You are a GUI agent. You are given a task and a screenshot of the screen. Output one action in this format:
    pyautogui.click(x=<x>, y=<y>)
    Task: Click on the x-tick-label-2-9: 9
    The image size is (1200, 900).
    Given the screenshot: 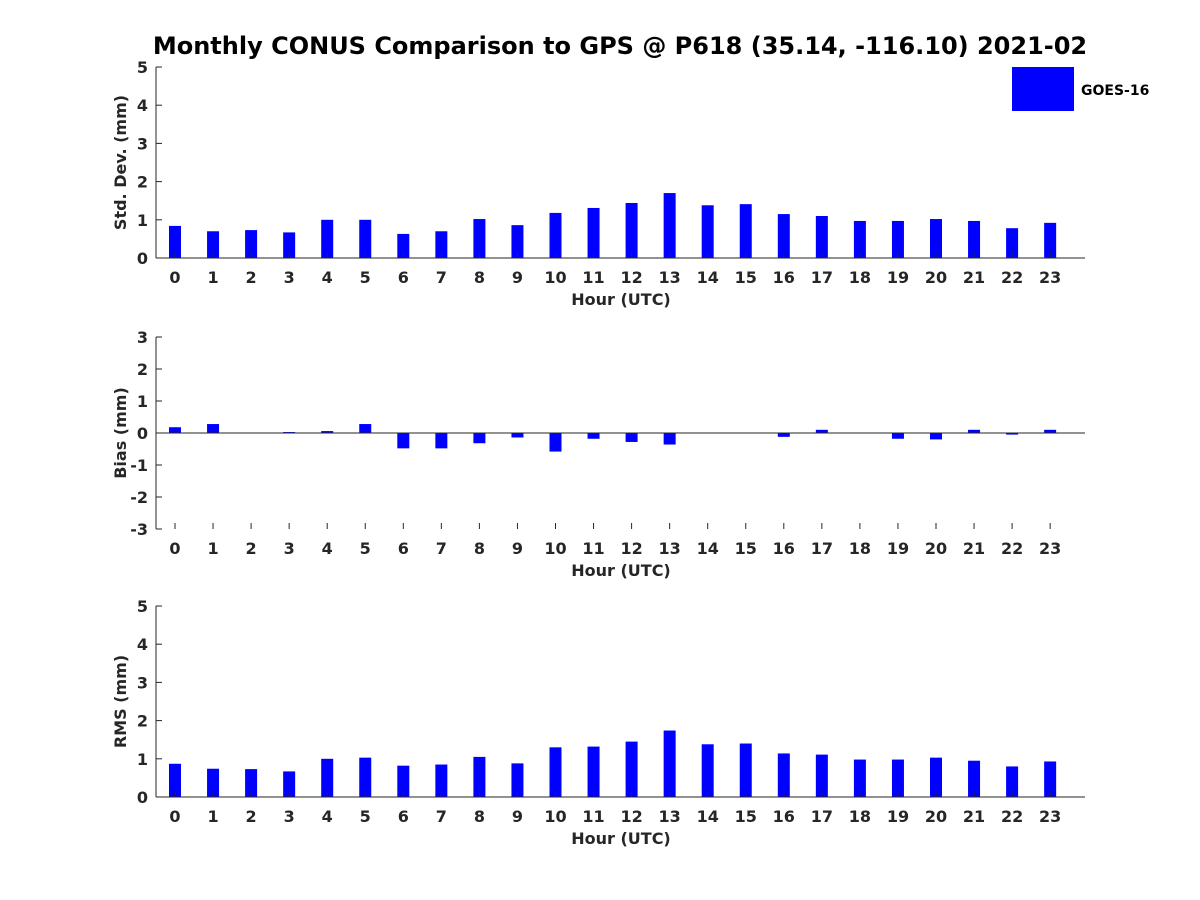 What is the action you would take?
    pyautogui.click(x=517, y=548)
    